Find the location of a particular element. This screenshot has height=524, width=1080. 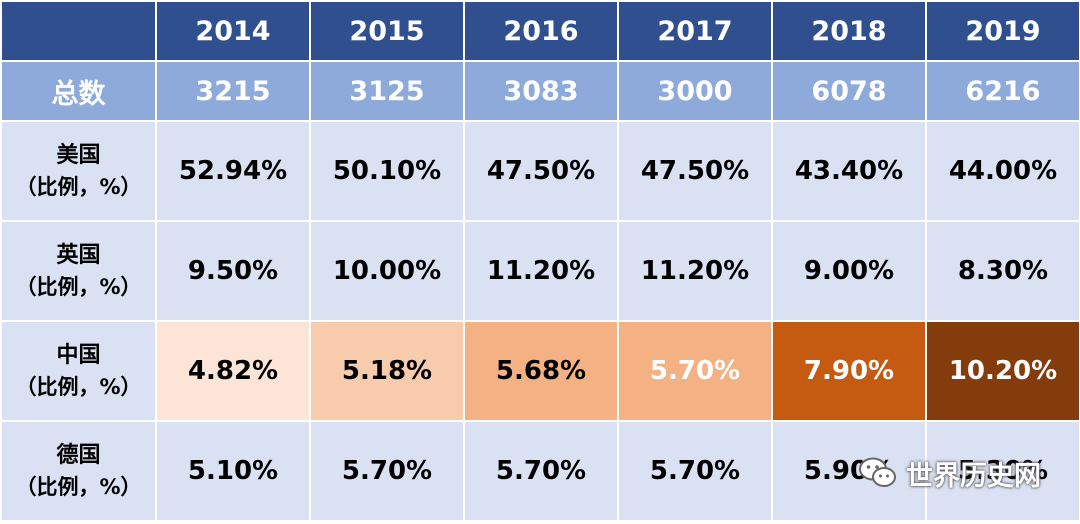

percent-cell: 5.18% is located at coordinates (387, 371).